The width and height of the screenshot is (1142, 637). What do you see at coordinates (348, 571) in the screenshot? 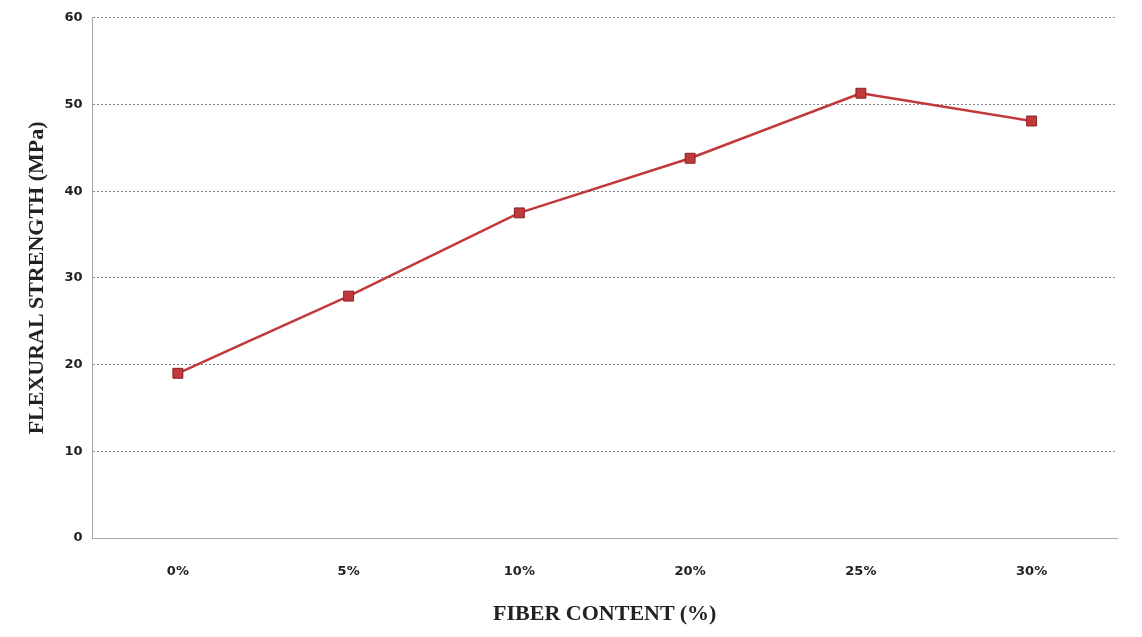
I see `x-tick-label: 5%` at bounding box center [348, 571].